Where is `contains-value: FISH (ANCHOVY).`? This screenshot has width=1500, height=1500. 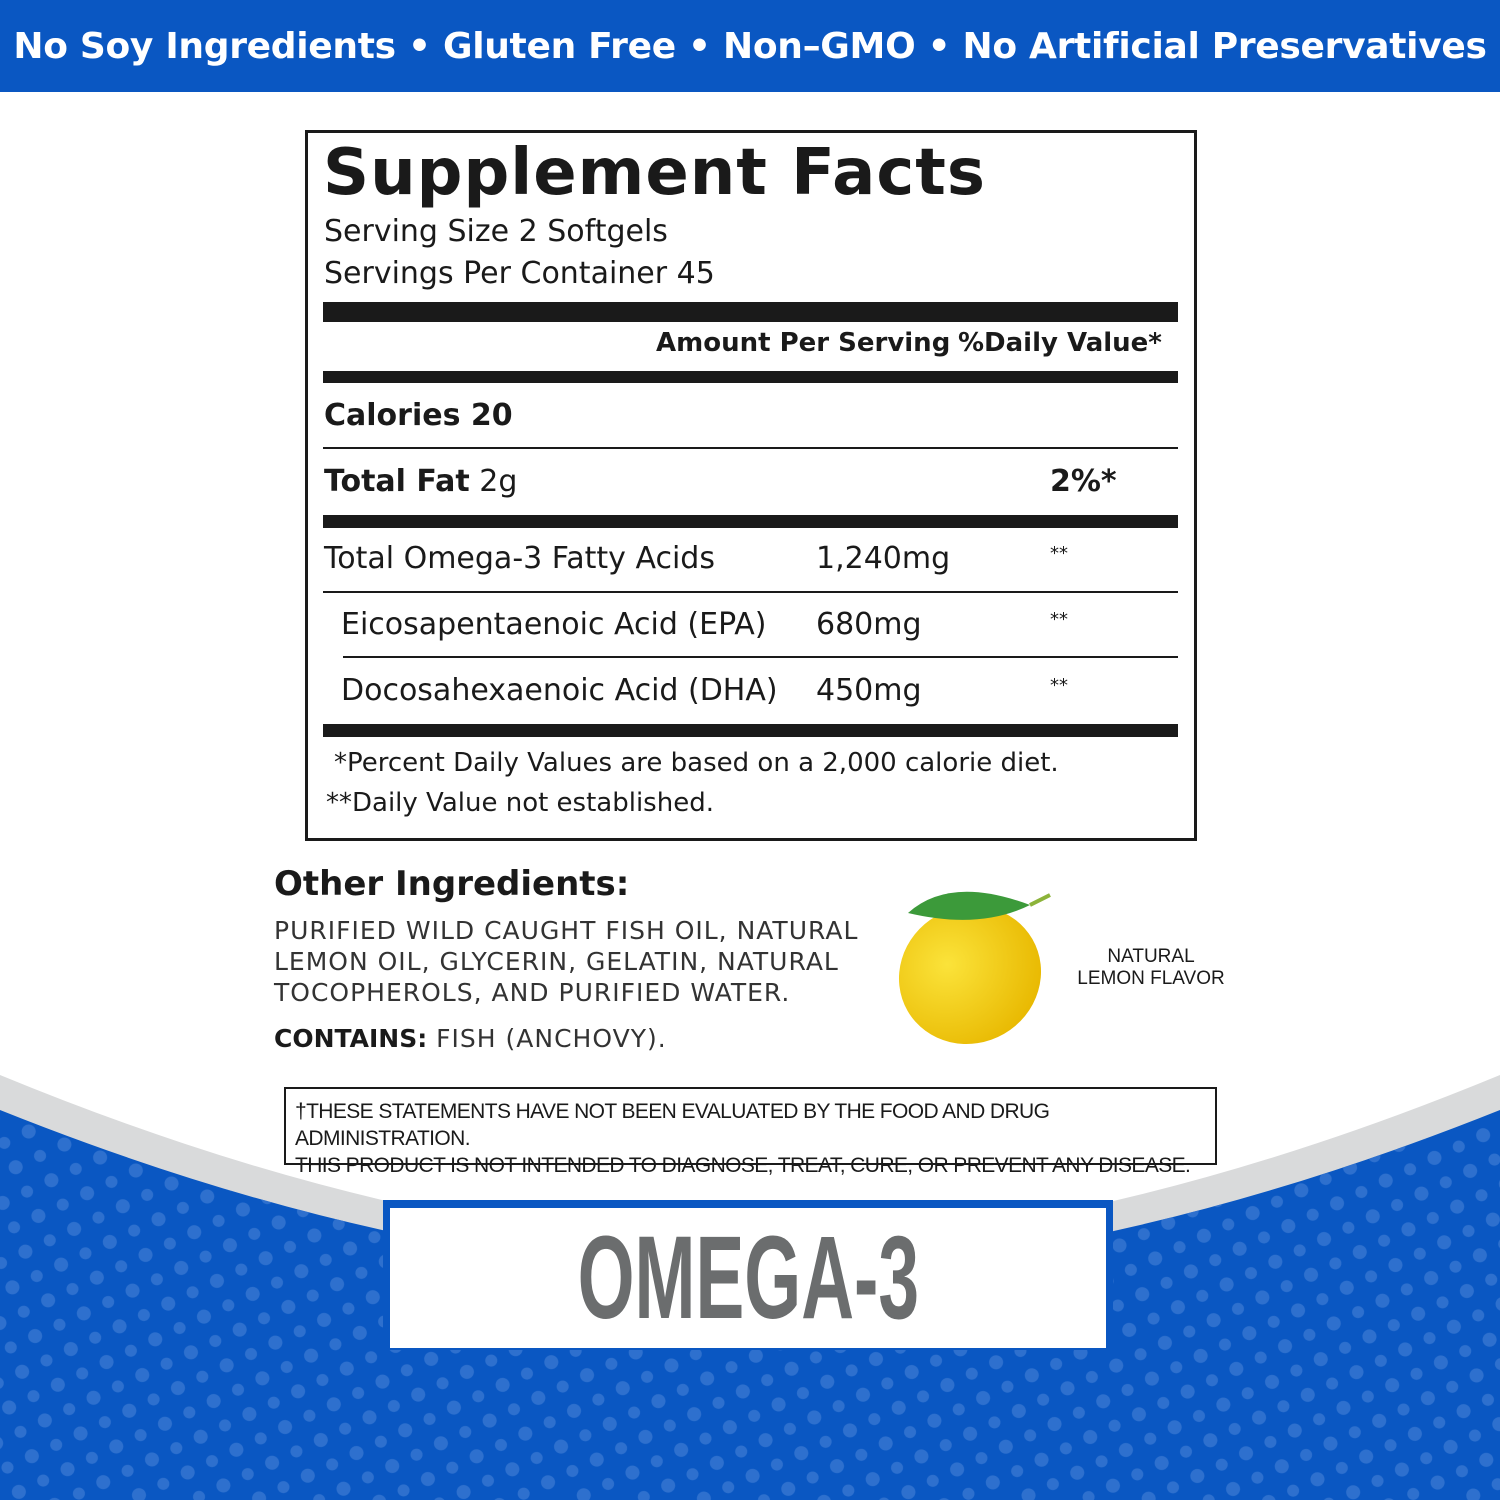 contains-value: FISH (ANCHOVY). is located at coordinates (551, 1038).